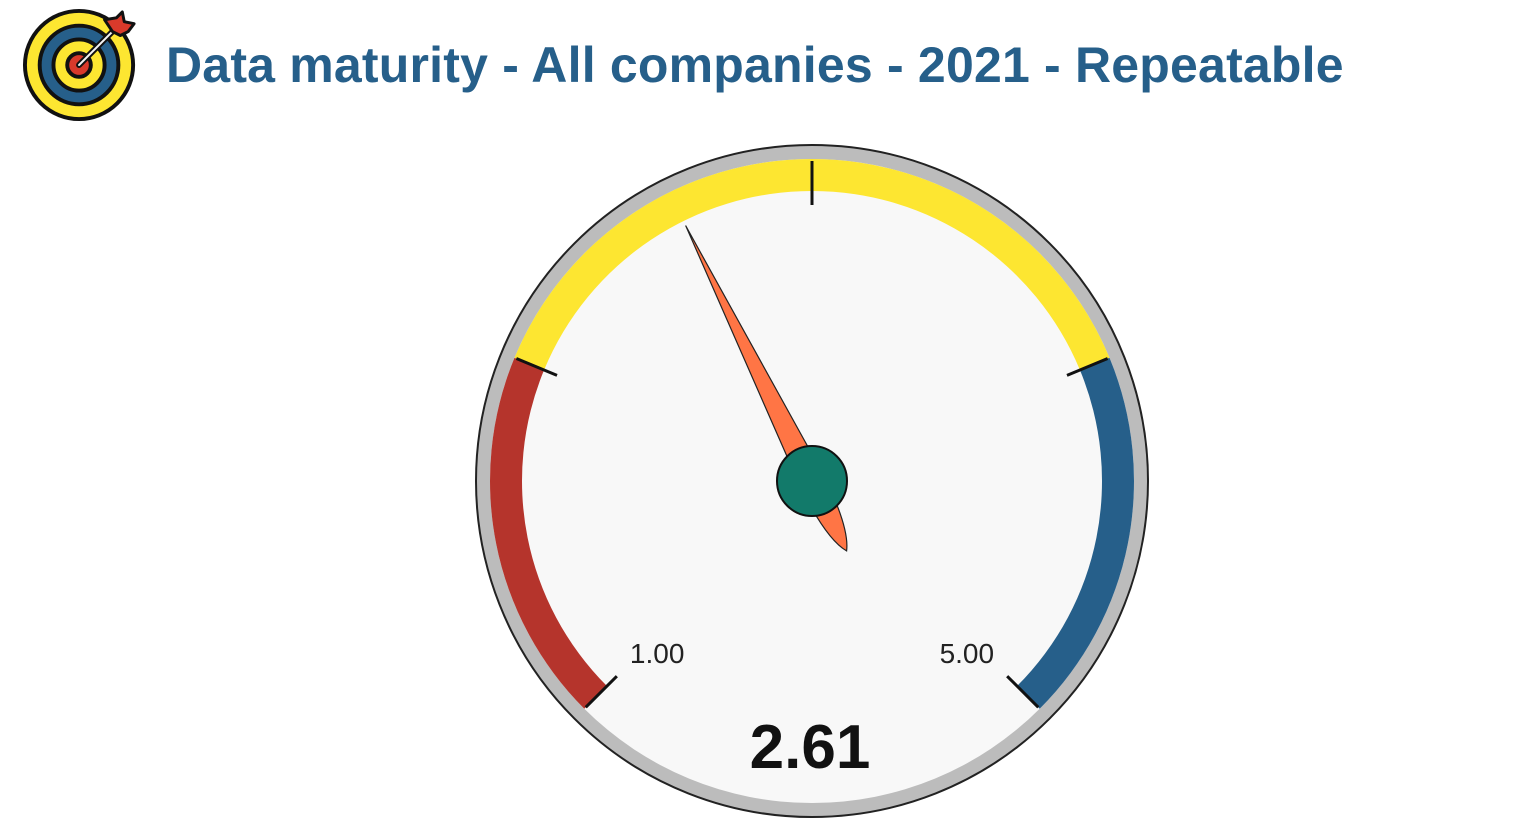  I want to click on gauge-min-label: 1.00, so click(657, 653).